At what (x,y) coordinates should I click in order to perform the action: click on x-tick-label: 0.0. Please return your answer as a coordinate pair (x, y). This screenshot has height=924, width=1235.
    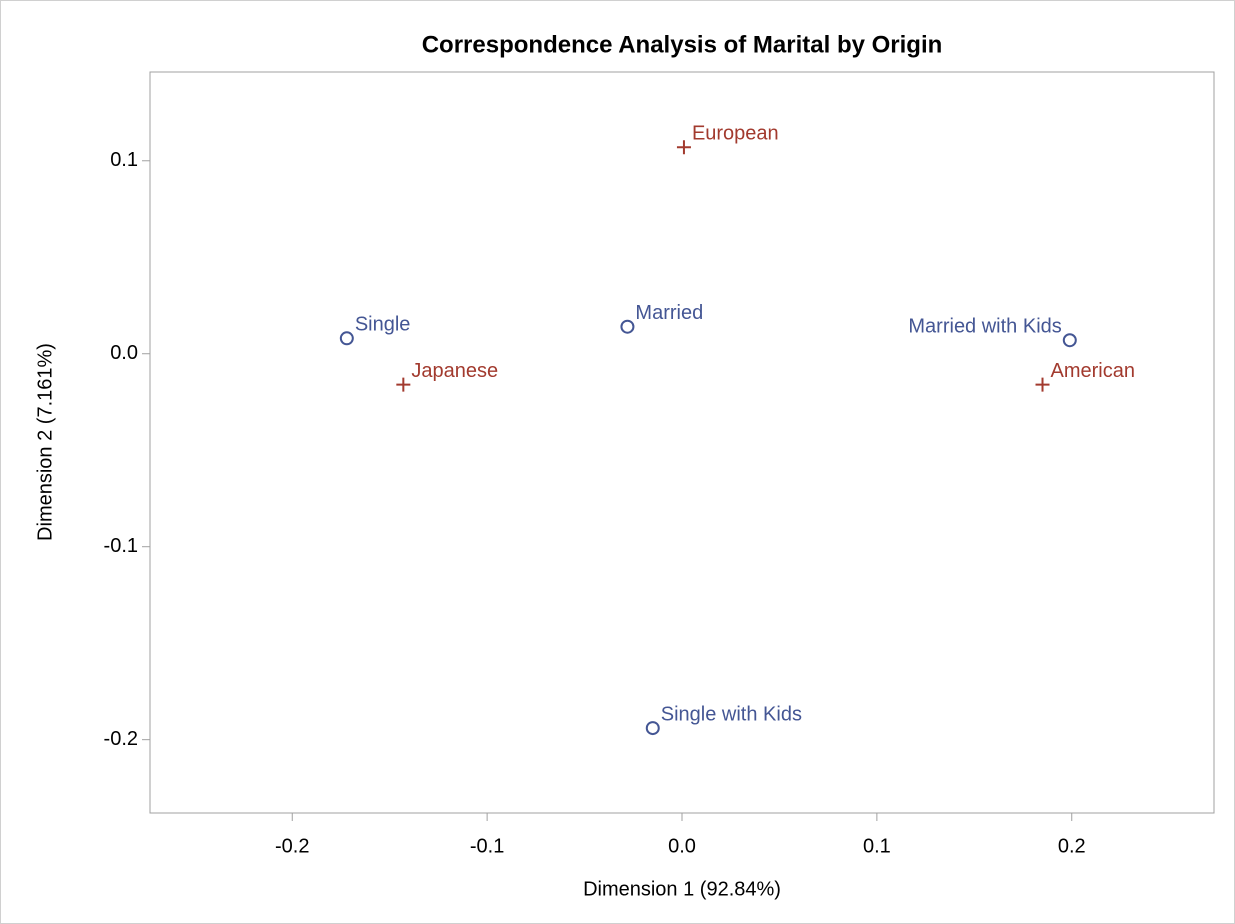
    Looking at the image, I should click on (682, 846).